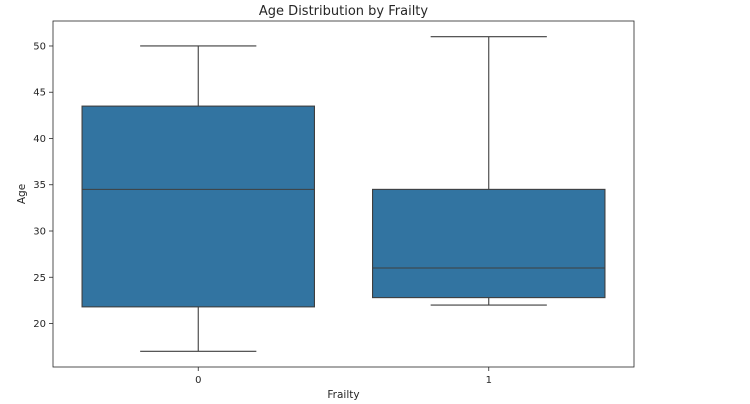 This screenshot has width=750, height=404. What do you see at coordinates (39, 139) in the screenshot?
I see `y-tick-label: 40` at bounding box center [39, 139].